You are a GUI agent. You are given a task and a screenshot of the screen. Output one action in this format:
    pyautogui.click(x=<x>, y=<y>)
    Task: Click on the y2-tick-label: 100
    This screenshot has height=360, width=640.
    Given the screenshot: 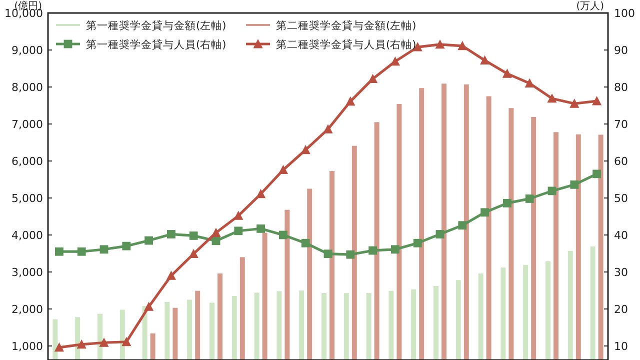 What is the action you would take?
    pyautogui.click(x=624, y=13)
    